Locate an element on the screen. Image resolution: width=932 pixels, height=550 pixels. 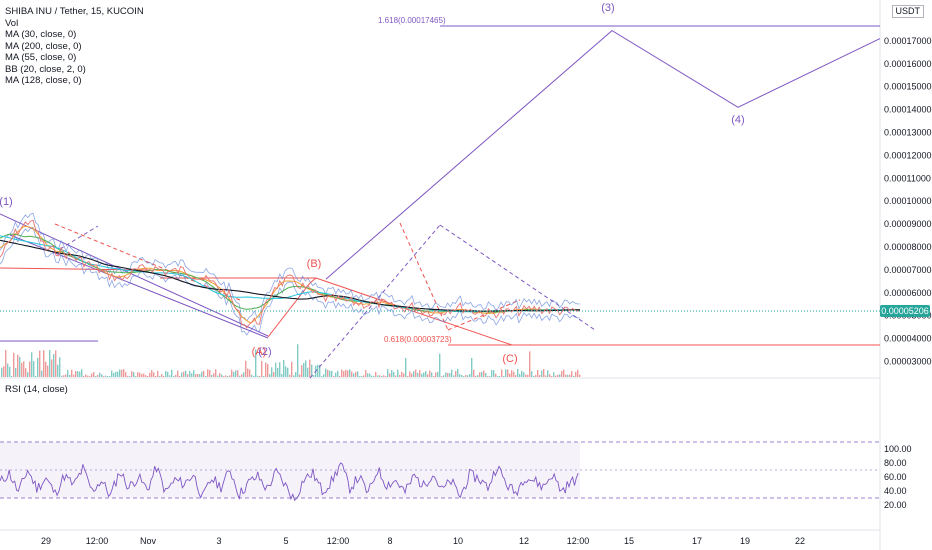
wave-label: (1) is located at coordinates (6, 202).